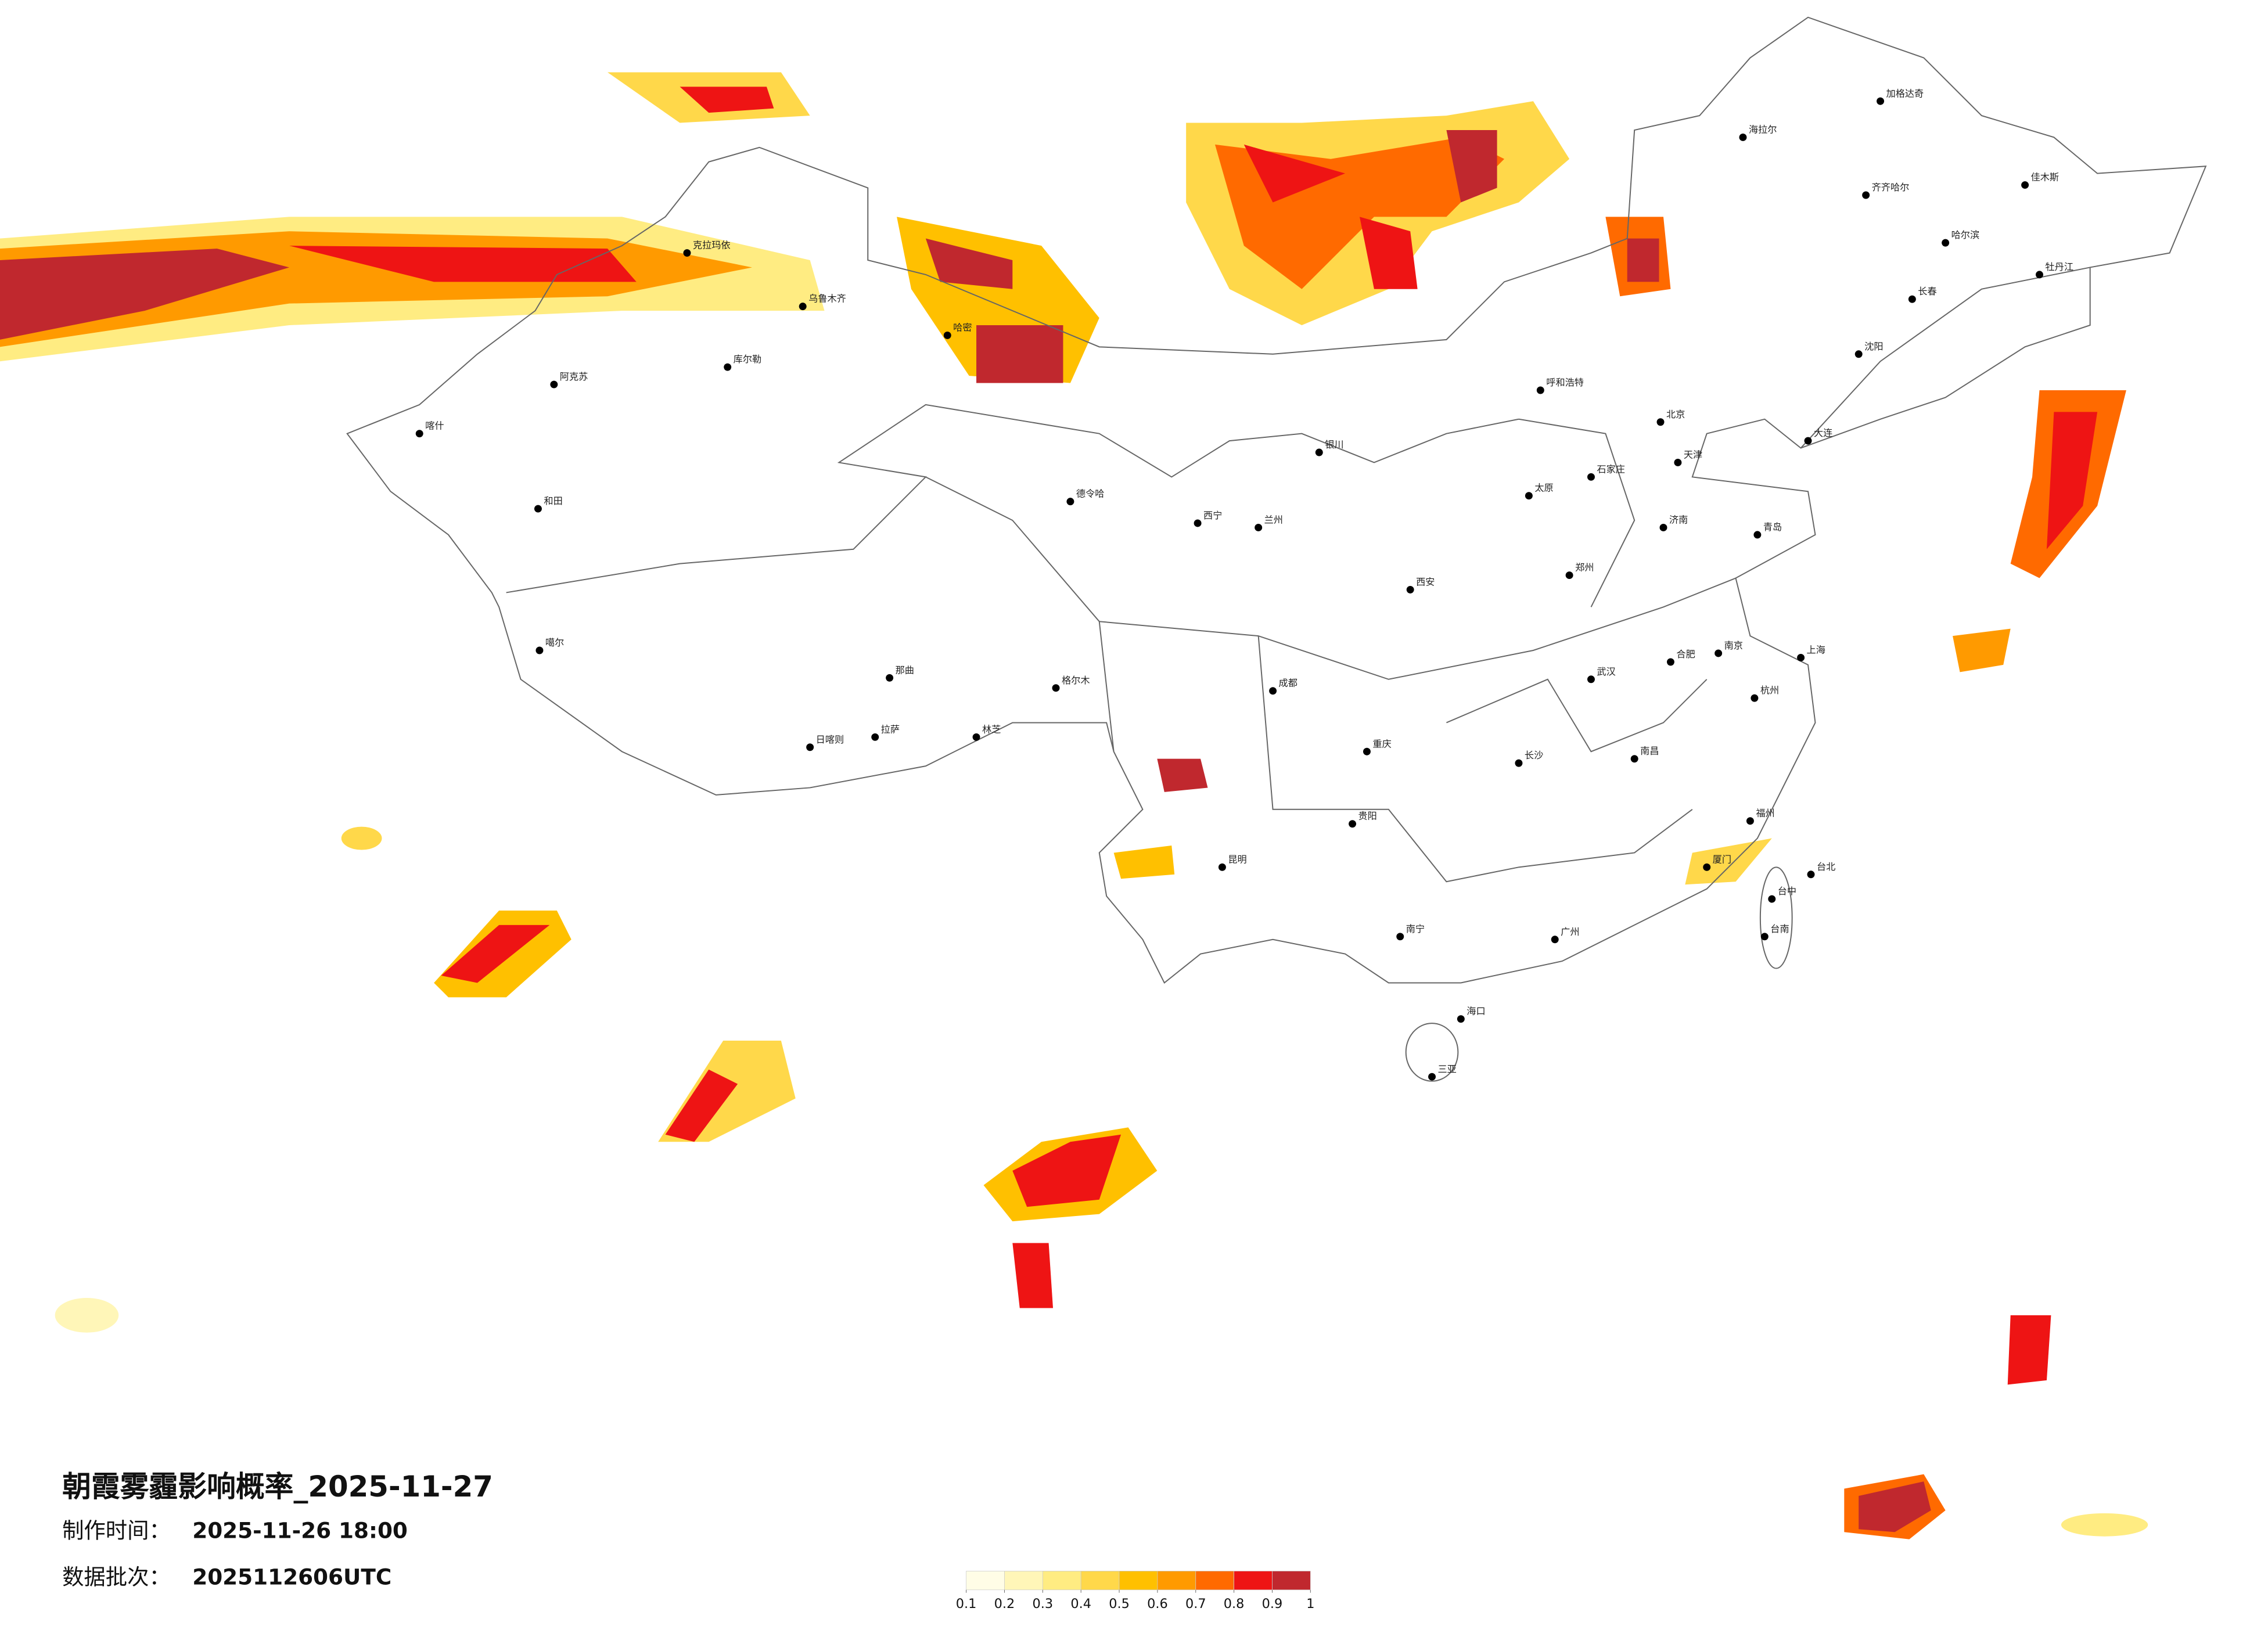 This screenshot has width=2268, height=1626. I want to click on city-label: 北京, so click(1675, 415).